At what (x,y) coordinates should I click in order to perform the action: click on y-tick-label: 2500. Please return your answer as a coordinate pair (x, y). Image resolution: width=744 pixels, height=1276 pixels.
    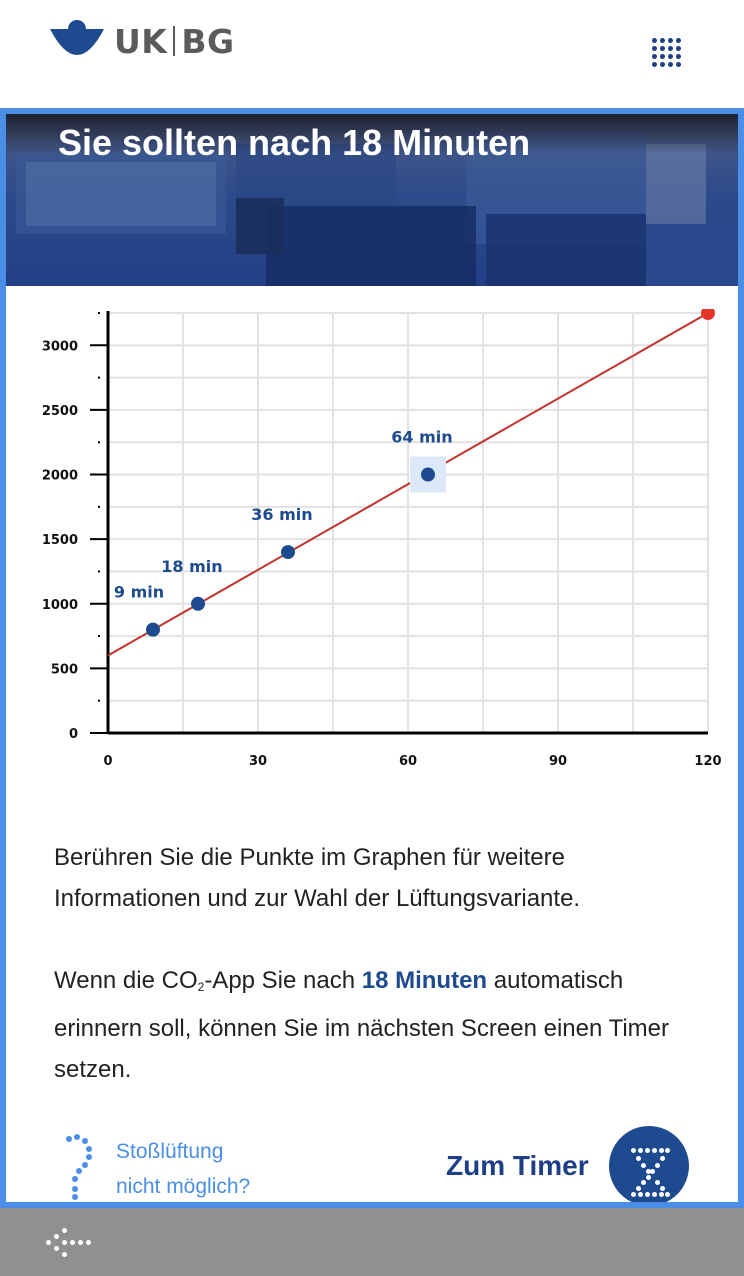
    Looking at the image, I should click on (60, 411).